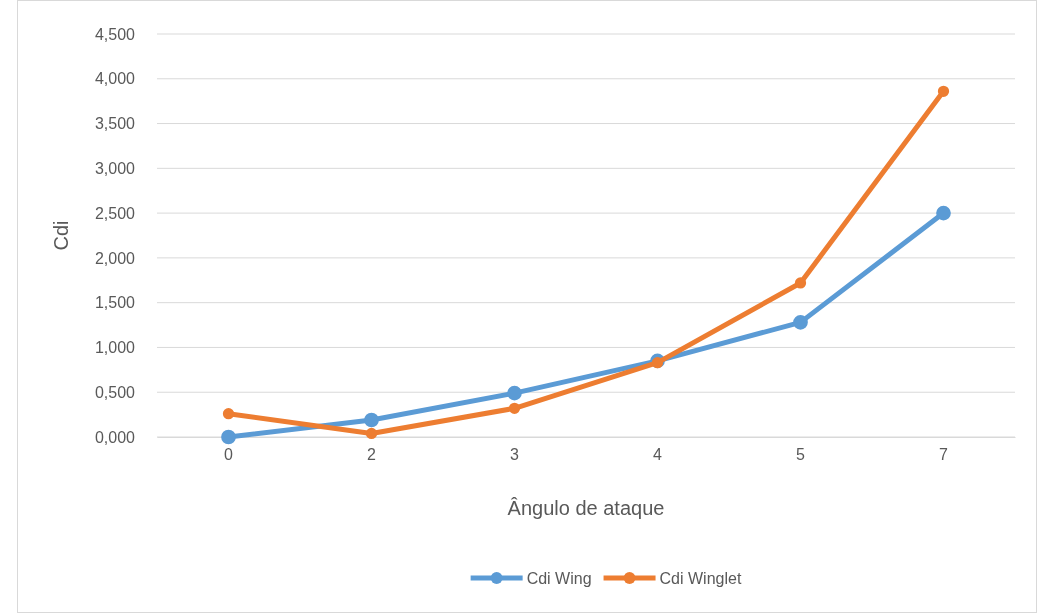 Image resolution: width=1038 pixels, height=614 pixels. What do you see at coordinates (61, 235) in the screenshot?
I see `y-axis-title: Cdi` at bounding box center [61, 235].